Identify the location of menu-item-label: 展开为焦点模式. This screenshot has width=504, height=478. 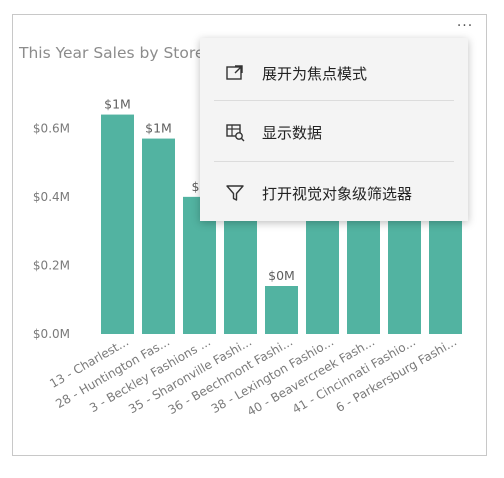
(315, 74).